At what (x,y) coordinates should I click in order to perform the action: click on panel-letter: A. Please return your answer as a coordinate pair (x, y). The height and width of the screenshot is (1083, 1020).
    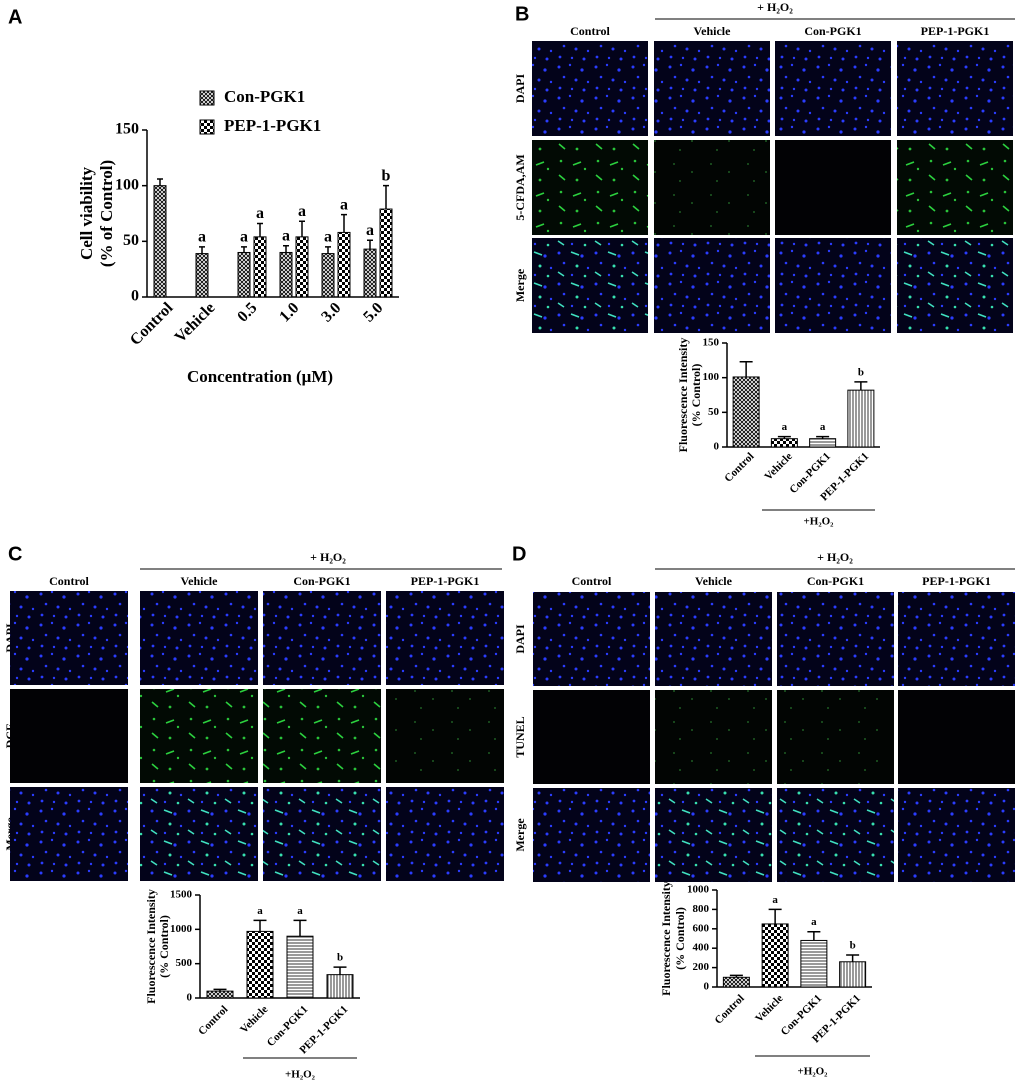
    Looking at the image, I should click on (15, 17).